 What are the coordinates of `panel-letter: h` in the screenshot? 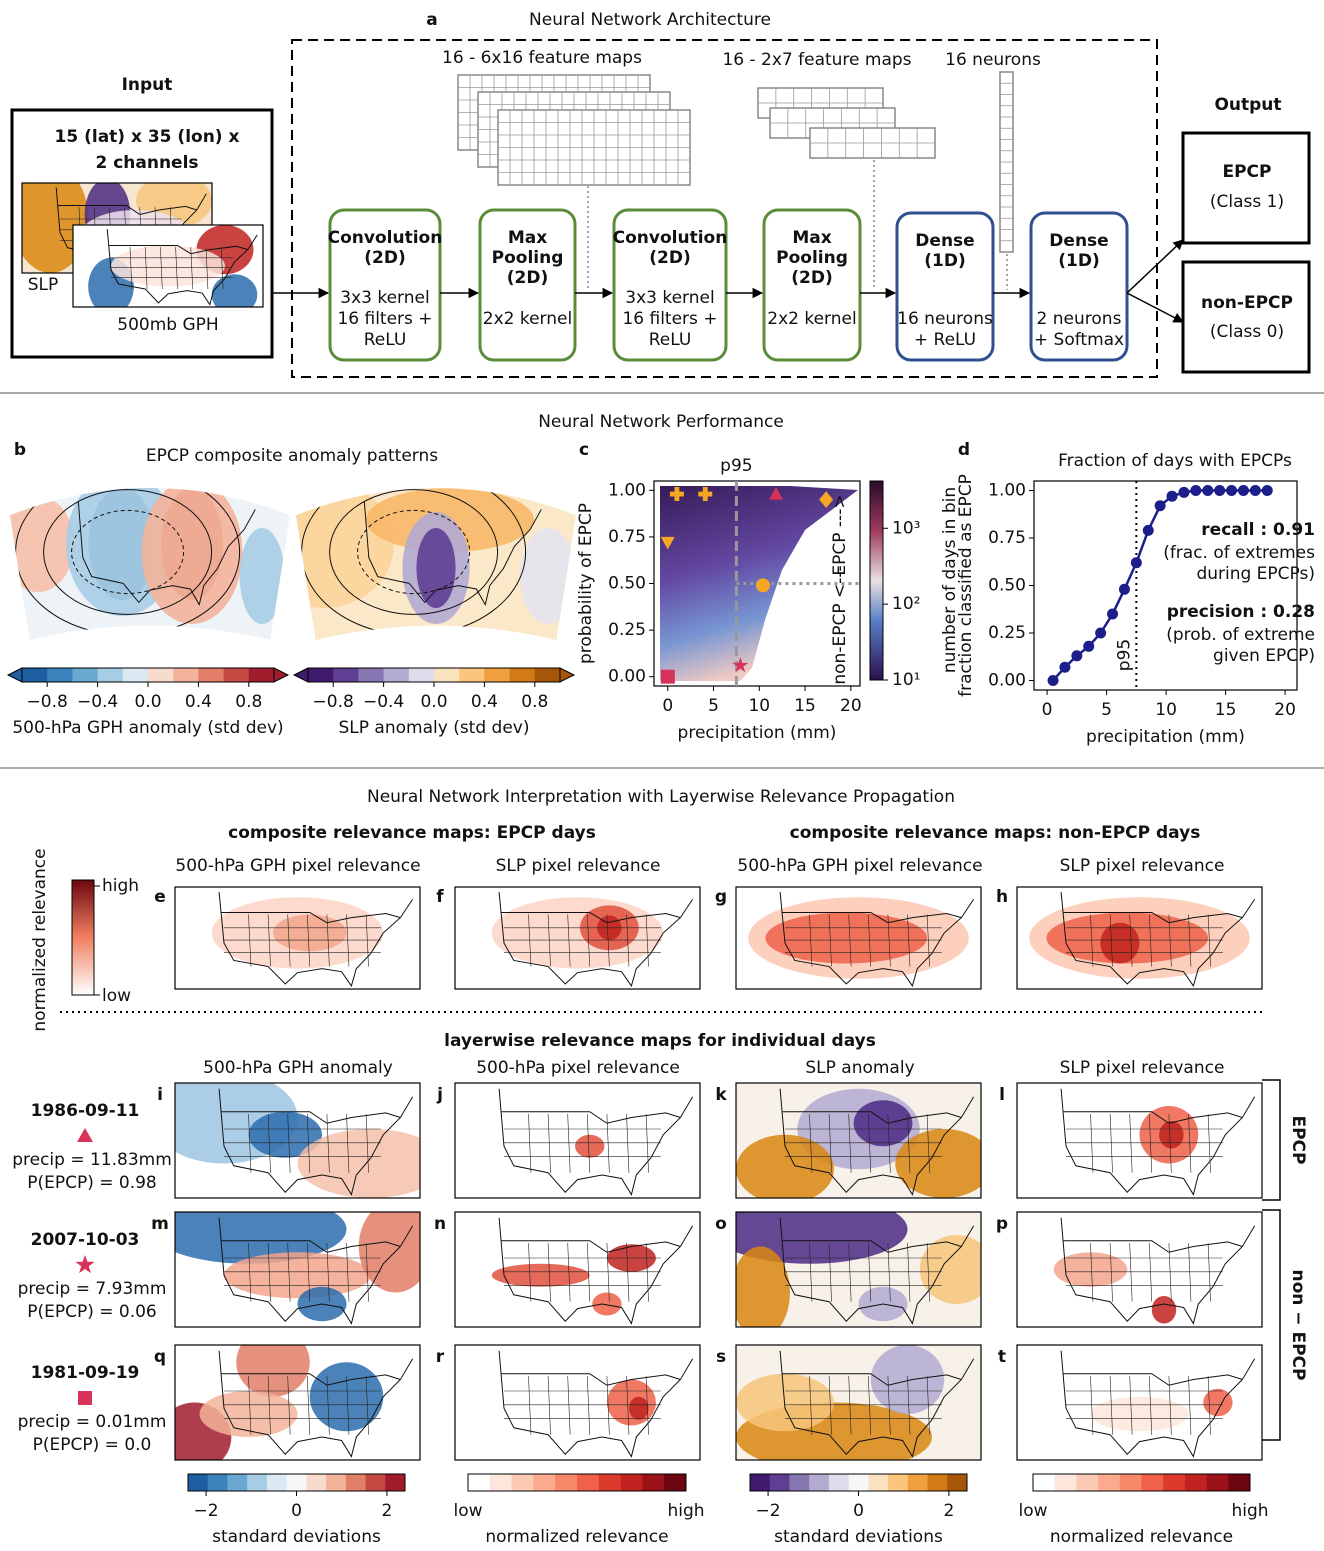 It's located at (1002, 897).